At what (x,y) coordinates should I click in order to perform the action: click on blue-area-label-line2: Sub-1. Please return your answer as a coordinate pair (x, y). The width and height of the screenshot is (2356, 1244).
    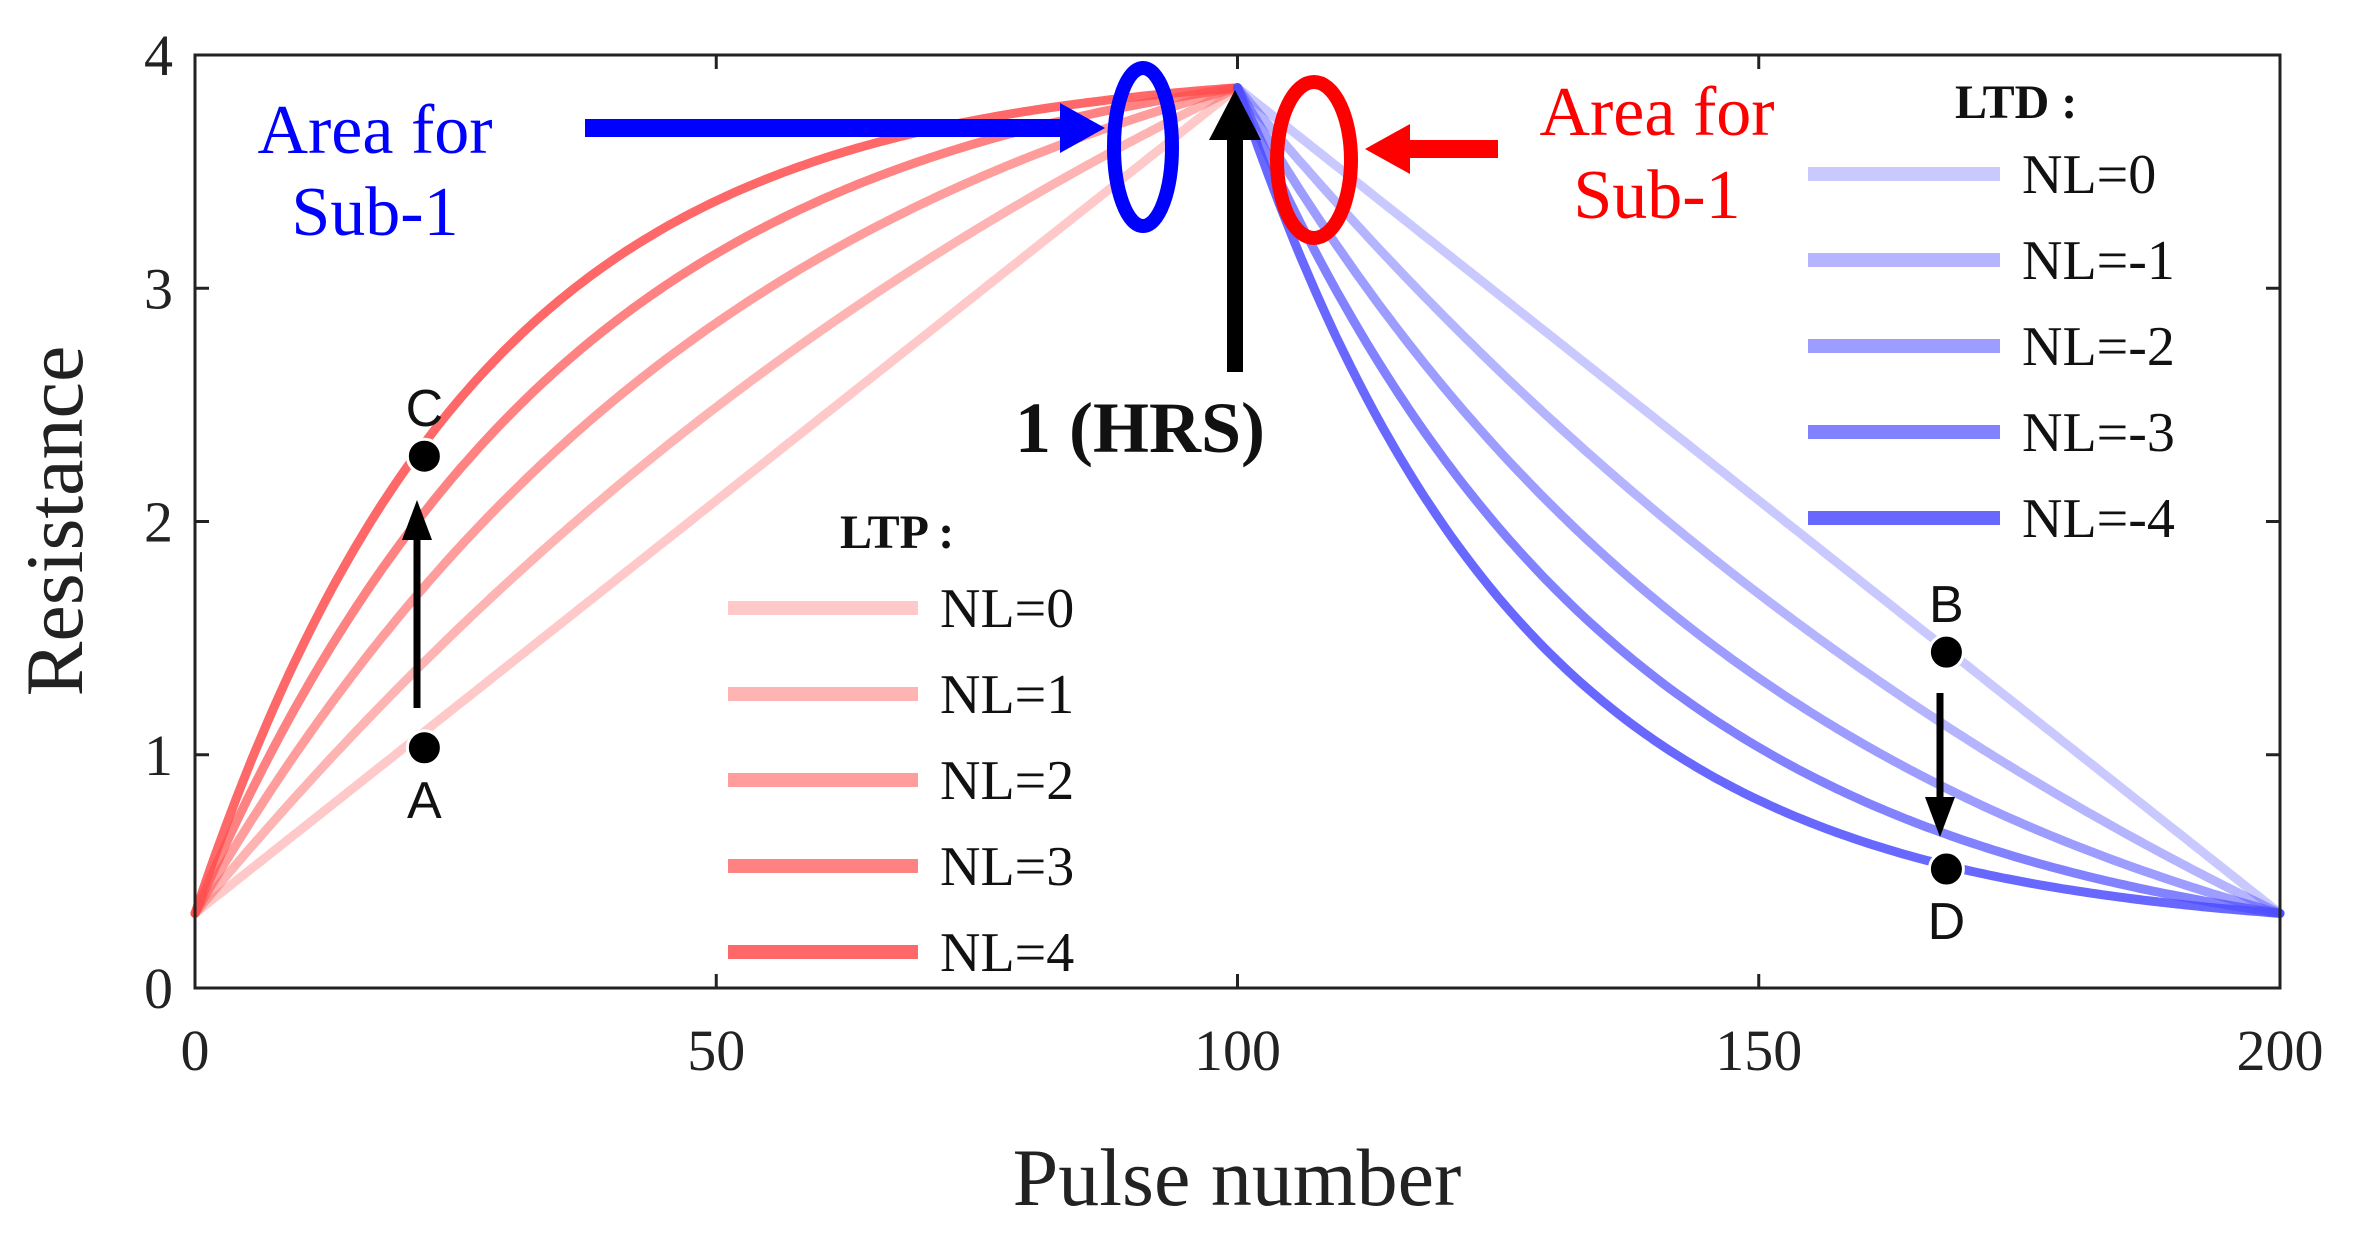
    Looking at the image, I should click on (374, 212).